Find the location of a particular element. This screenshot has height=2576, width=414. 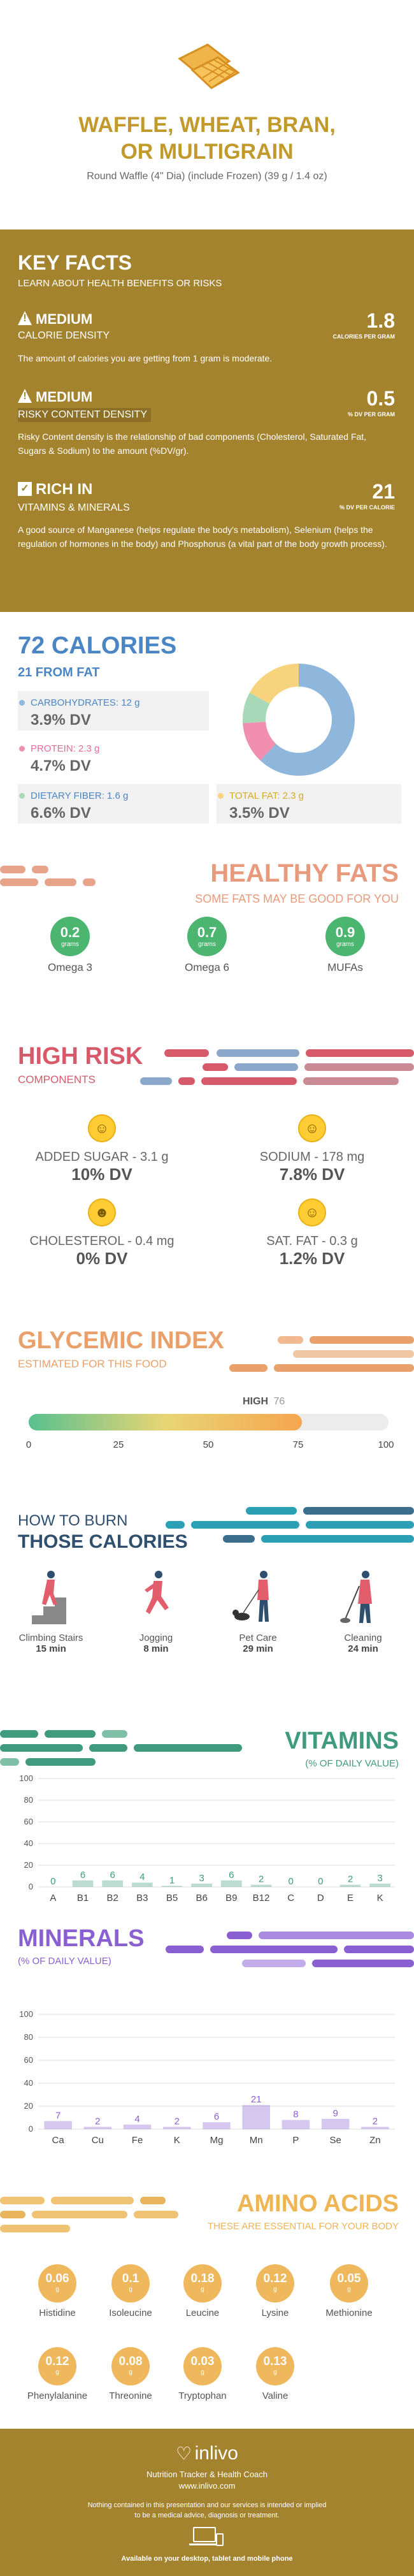

omega6-unit: grams is located at coordinates (207, 944).